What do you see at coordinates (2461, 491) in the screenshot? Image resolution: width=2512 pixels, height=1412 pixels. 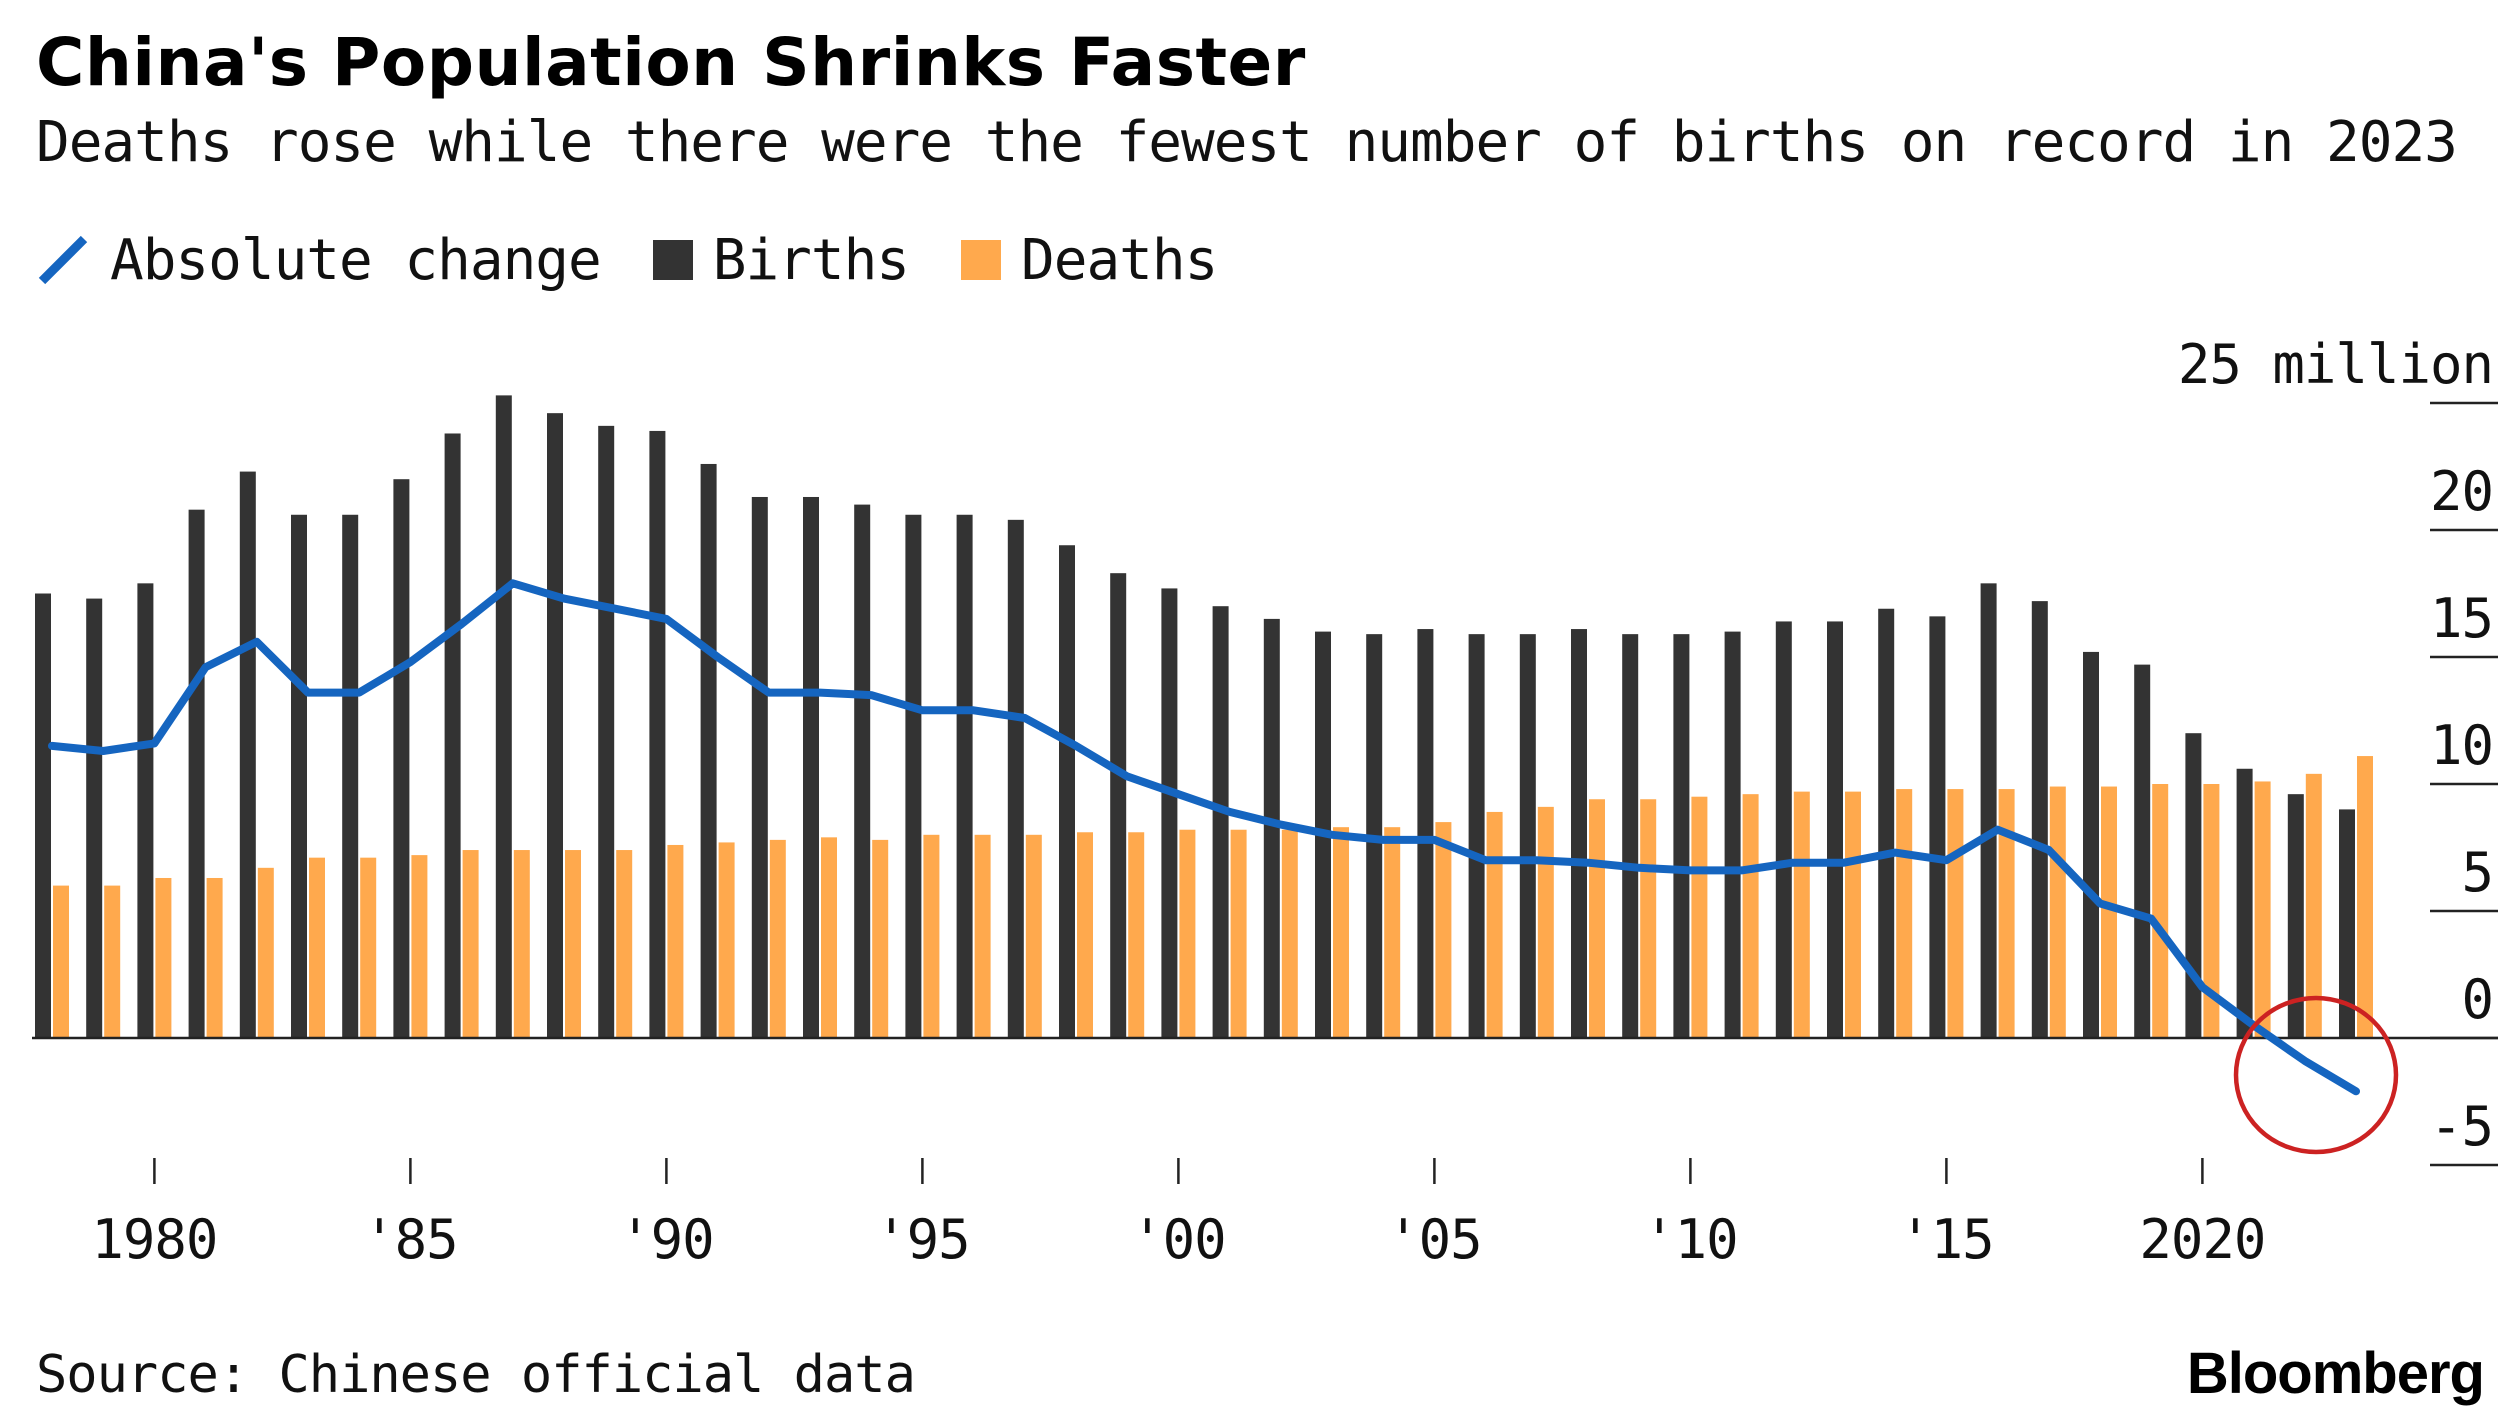 I see `y-tick-label: 20` at bounding box center [2461, 491].